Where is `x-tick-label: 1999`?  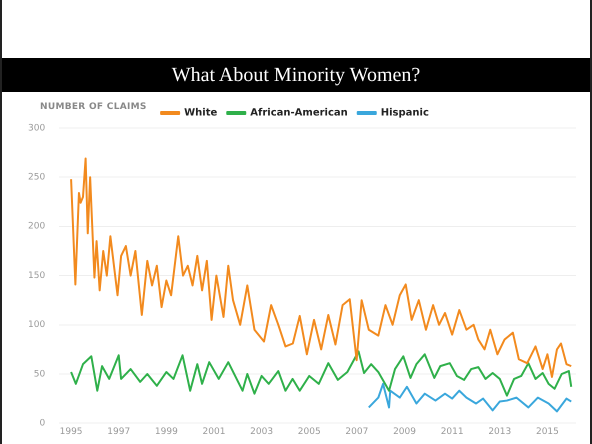 x-tick-label: 1999 is located at coordinates (166, 431).